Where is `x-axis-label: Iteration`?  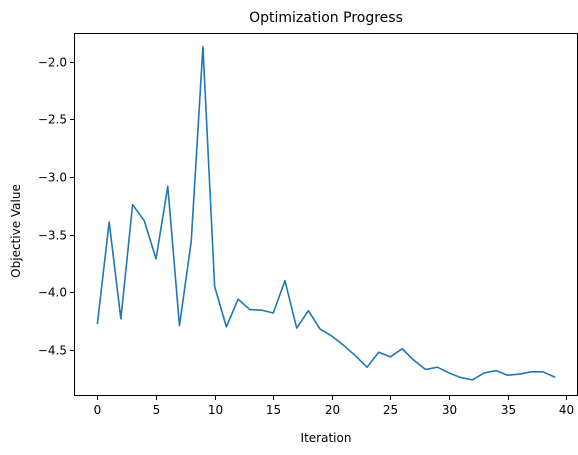
x-axis-label: Iteration is located at coordinates (326, 438).